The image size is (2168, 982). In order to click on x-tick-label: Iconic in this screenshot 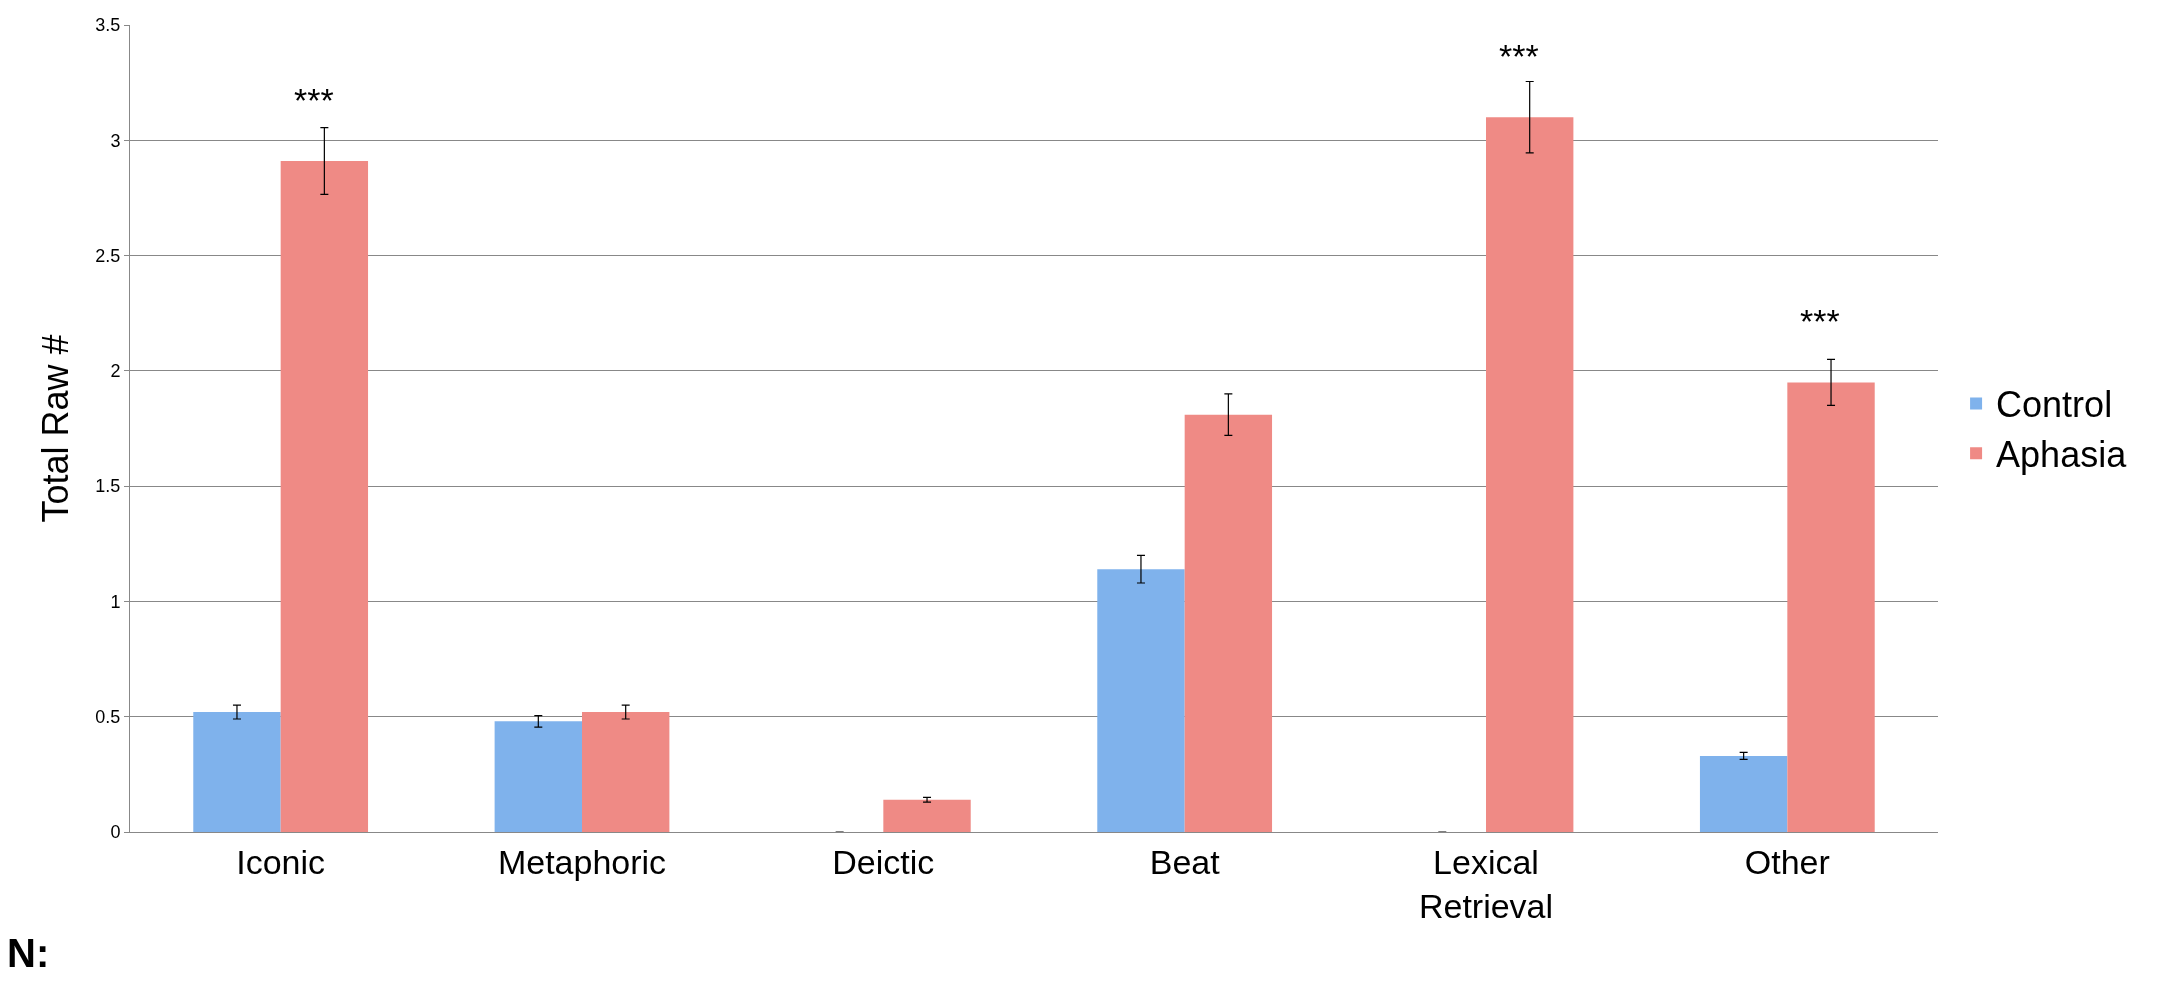, I will do `click(281, 861)`.